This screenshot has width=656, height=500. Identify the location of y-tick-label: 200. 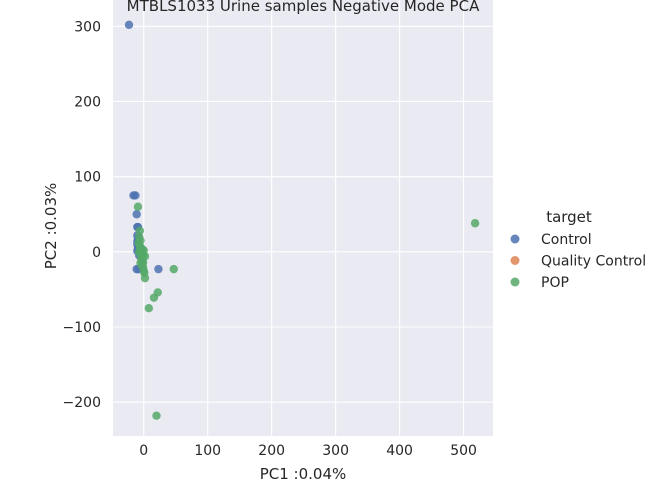
(87, 102).